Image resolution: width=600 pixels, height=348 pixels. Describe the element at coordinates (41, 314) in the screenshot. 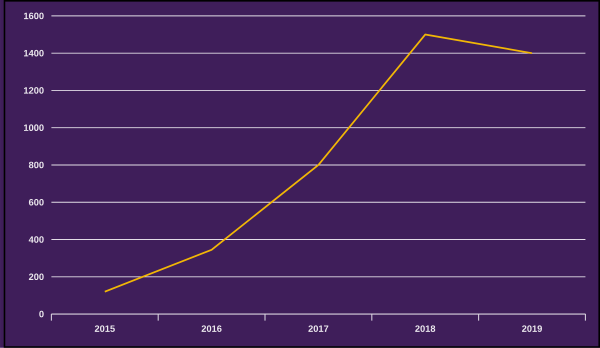

I see `y-tick-label: 0` at that location.